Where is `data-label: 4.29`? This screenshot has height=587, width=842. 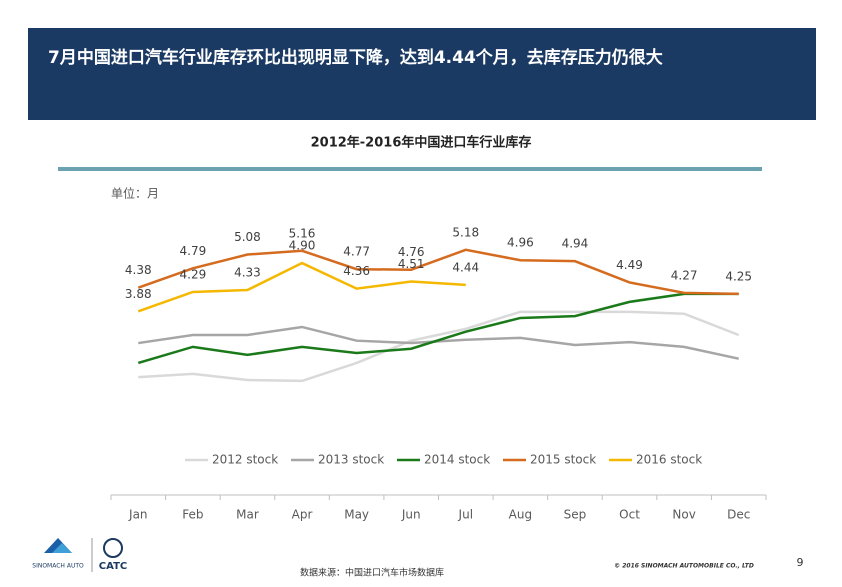 data-label: 4.29 is located at coordinates (193, 274).